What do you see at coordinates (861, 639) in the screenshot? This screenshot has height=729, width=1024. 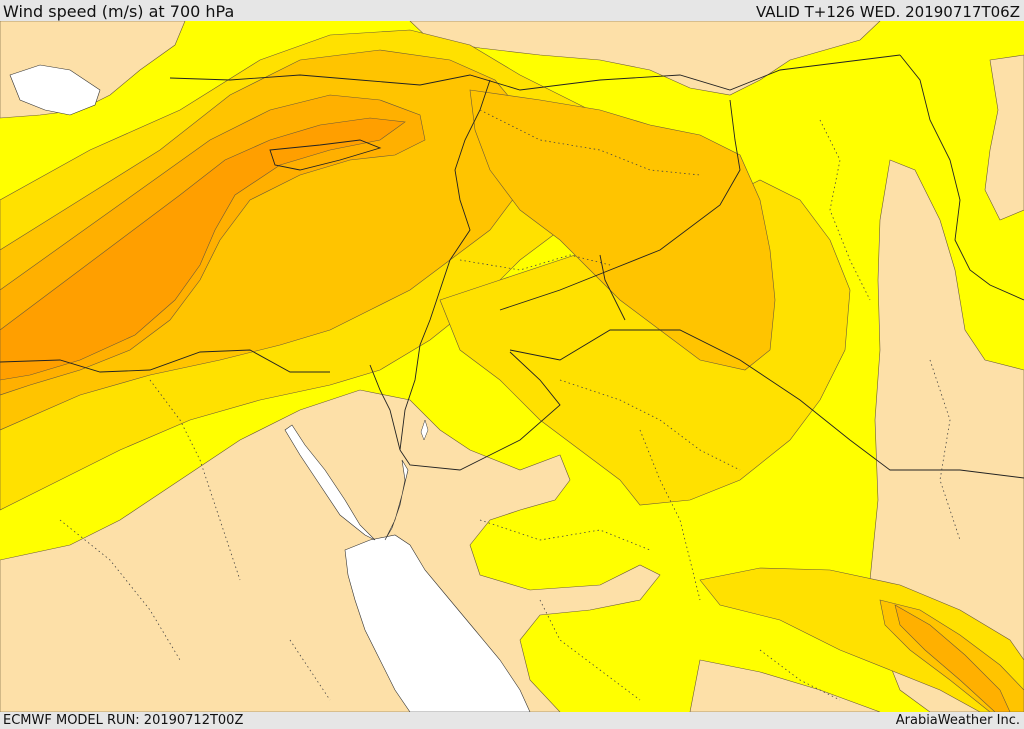 I see `wind-band-south` at bounding box center [861, 639].